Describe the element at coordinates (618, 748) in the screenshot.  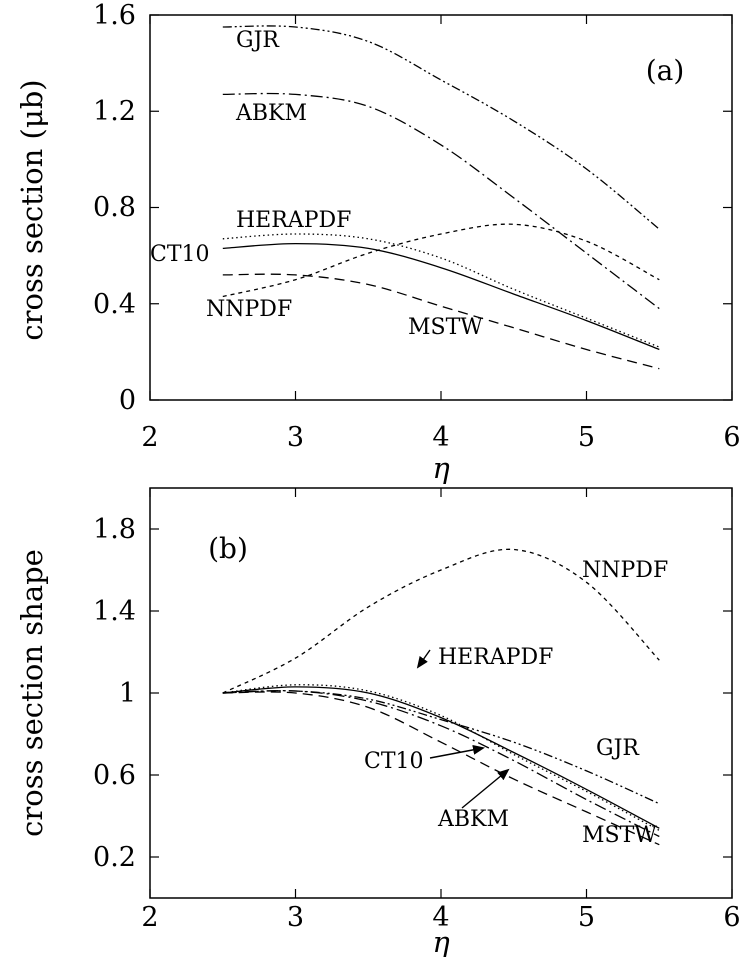
I see `series-label-b-gjr: GJR` at that location.